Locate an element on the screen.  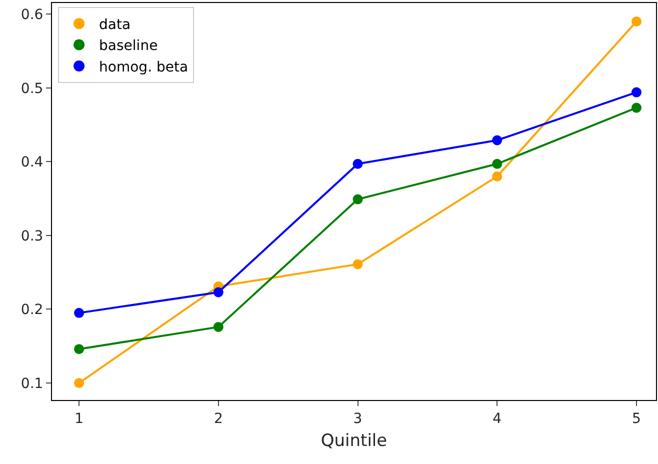
y-tick-label: 0.3 is located at coordinates (32, 236).